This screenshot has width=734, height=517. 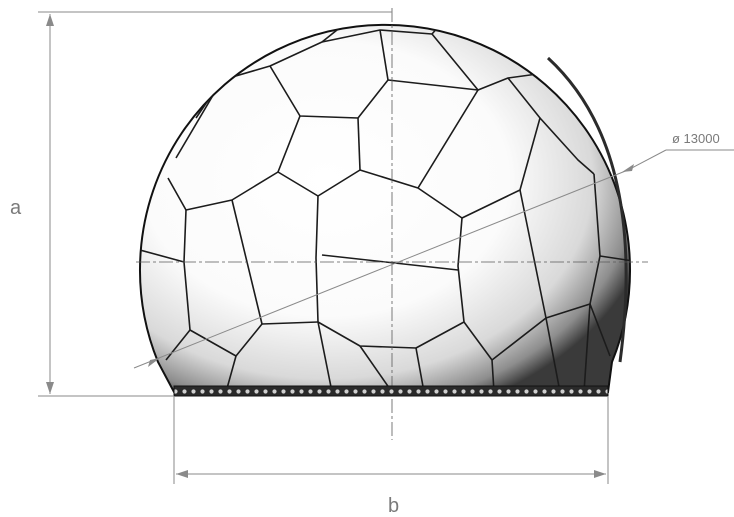 What do you see at coordinates (391, 391) in the screenshot?
I see `base-ring` at bounding box center [391, 391].